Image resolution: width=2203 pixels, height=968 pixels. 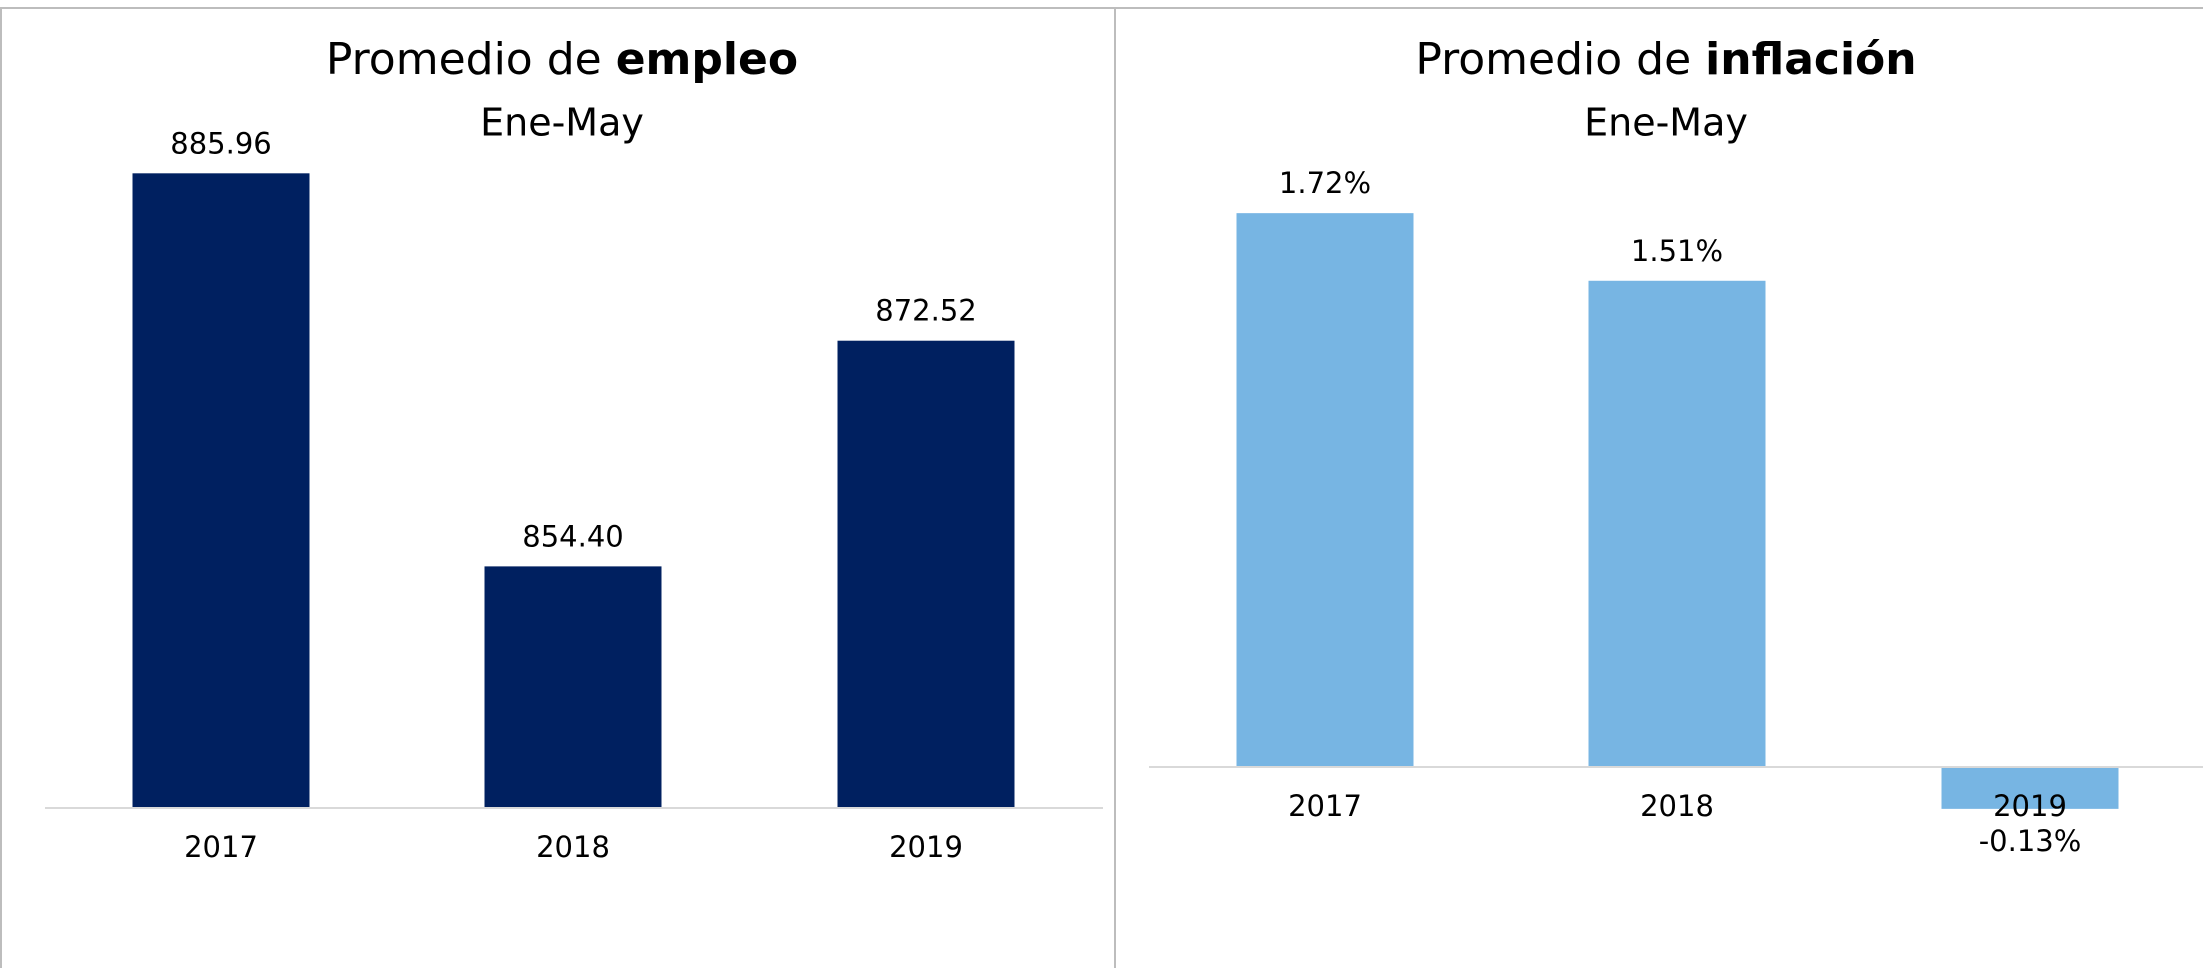 I want to click on value-label: 854.40, so click(x=572, y=536).